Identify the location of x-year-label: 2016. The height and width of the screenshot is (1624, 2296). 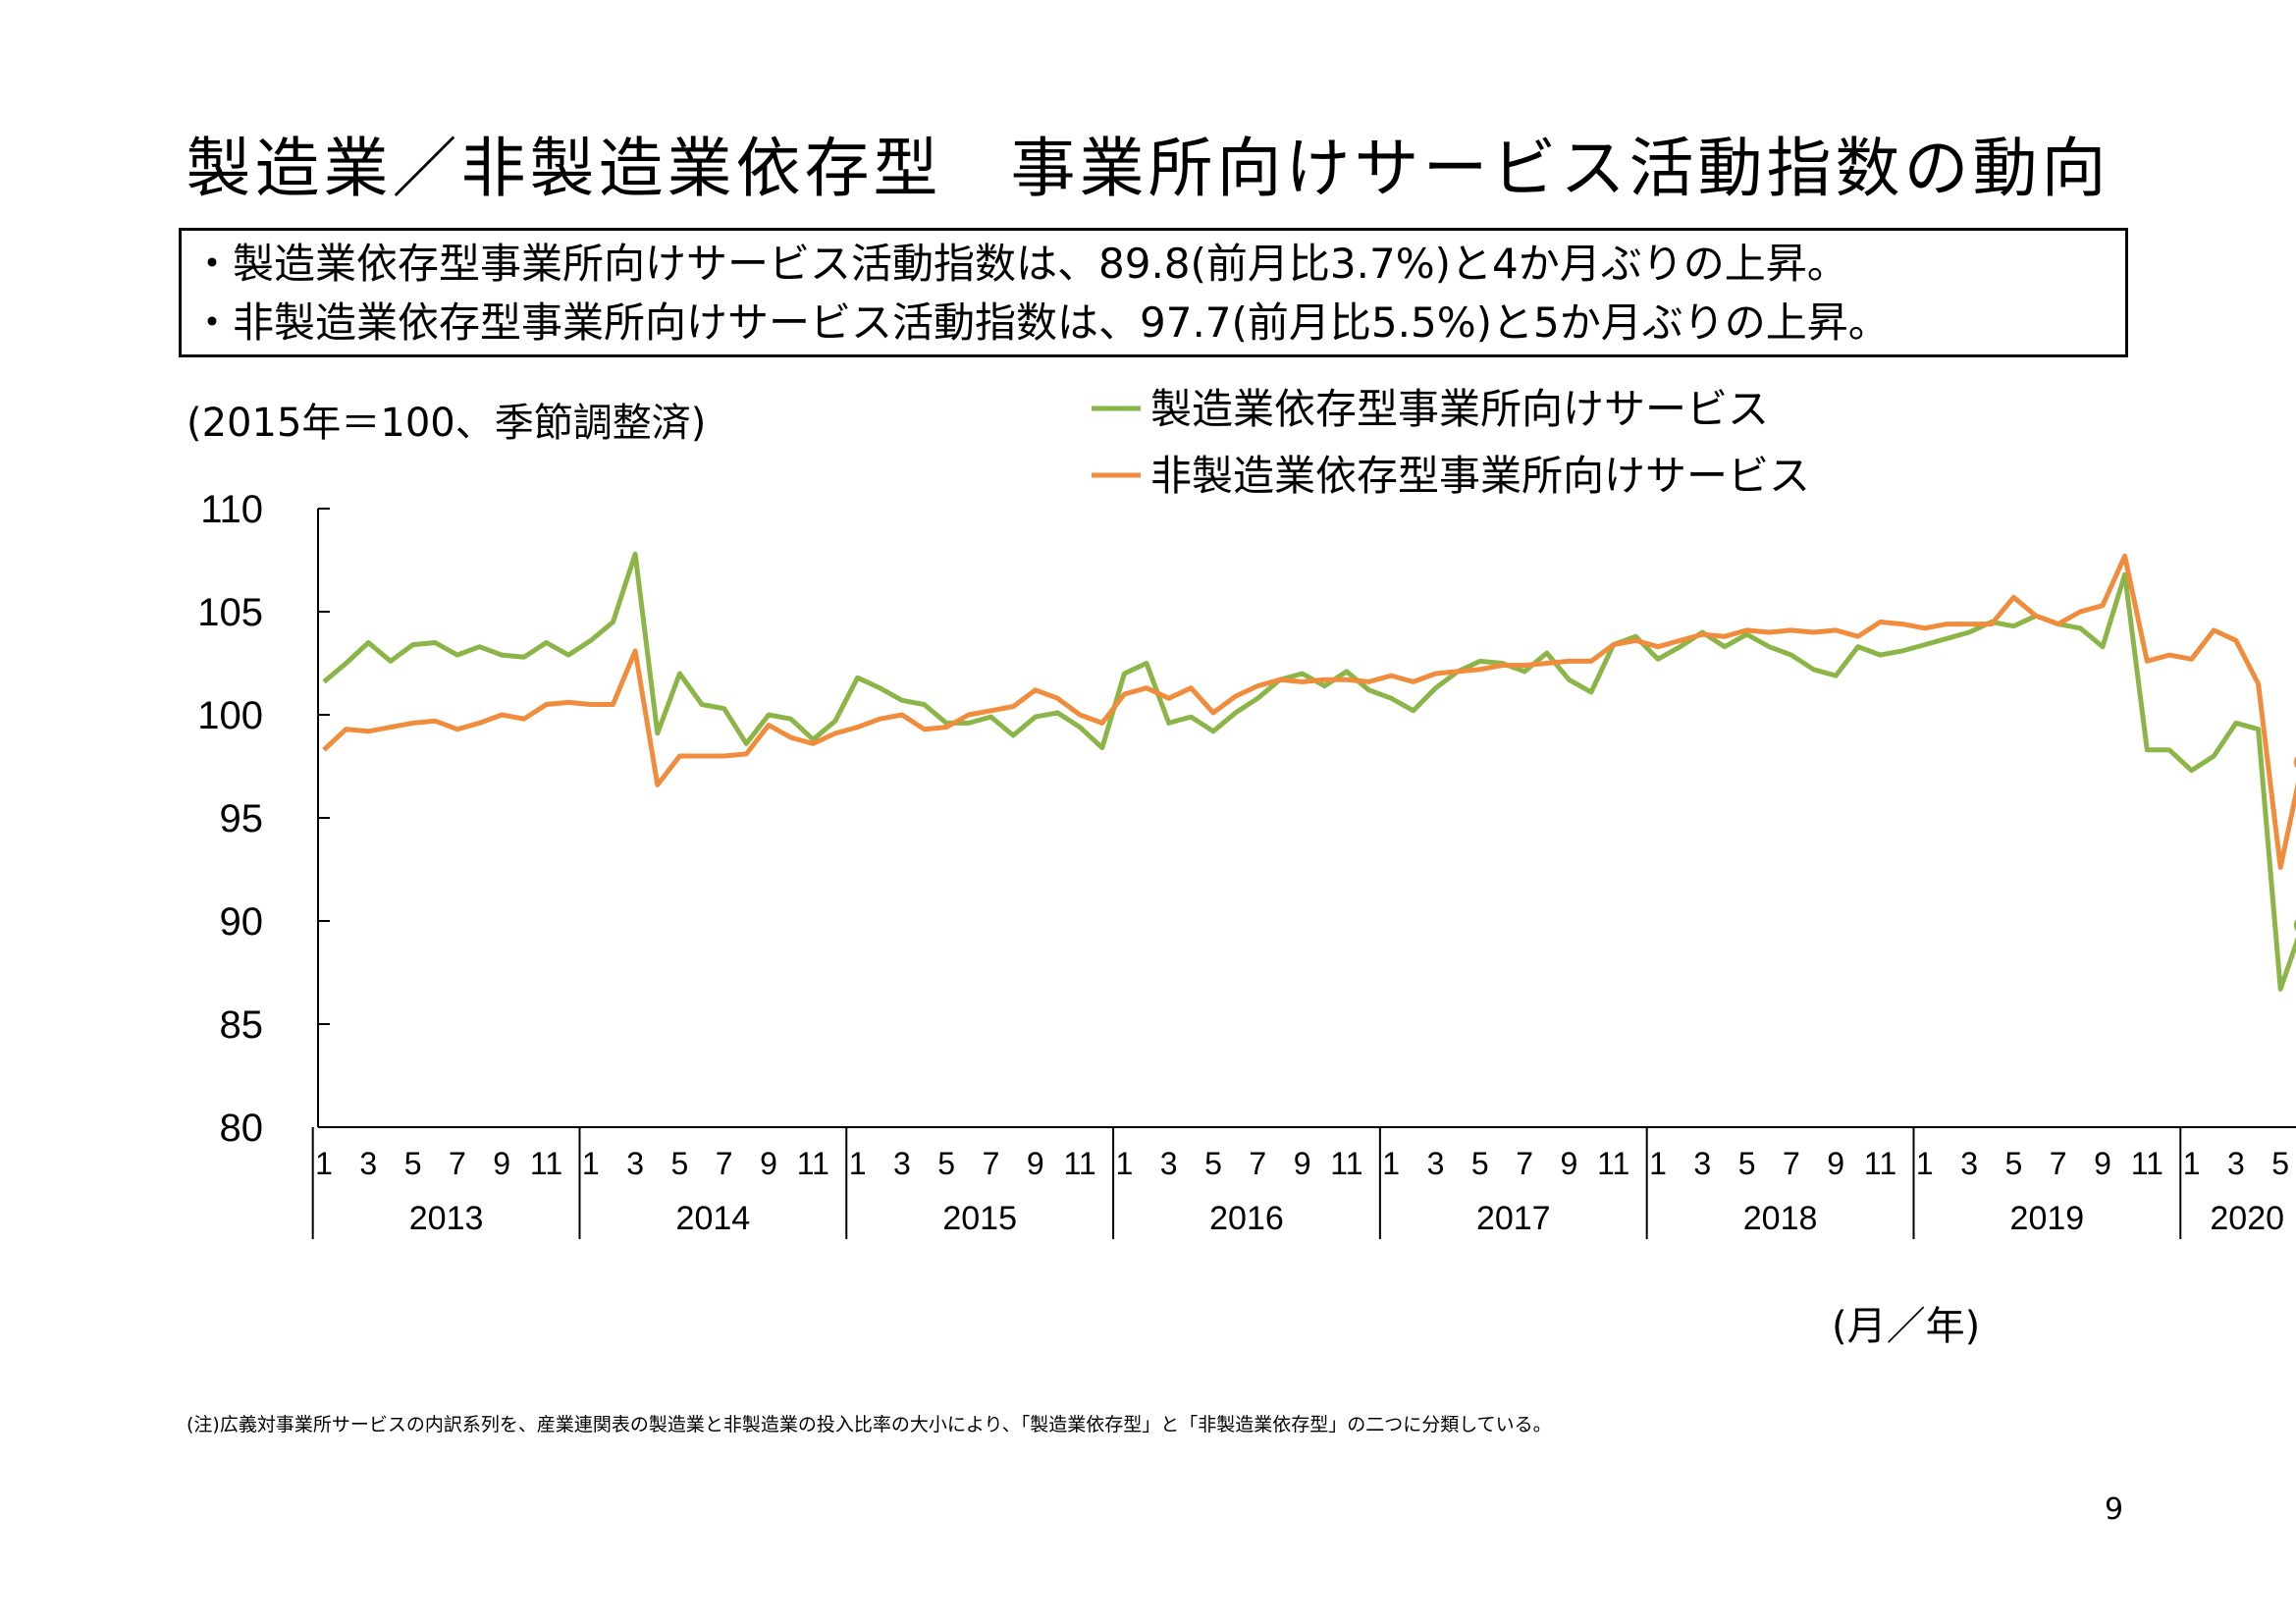
(1246, 1218).